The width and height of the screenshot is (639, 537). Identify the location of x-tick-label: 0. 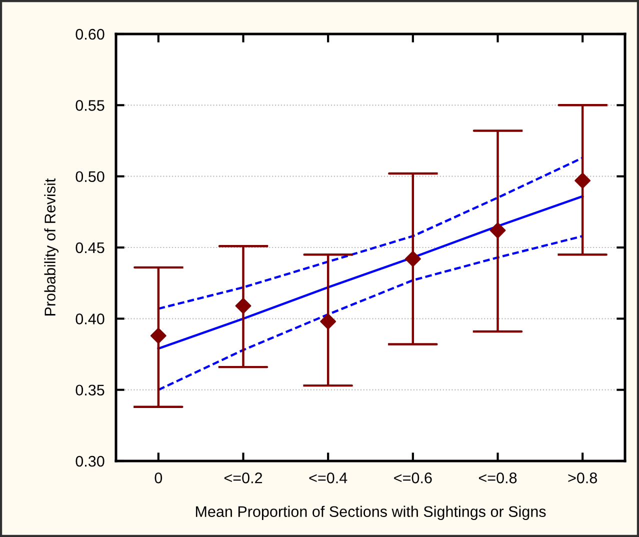
(158, 478).